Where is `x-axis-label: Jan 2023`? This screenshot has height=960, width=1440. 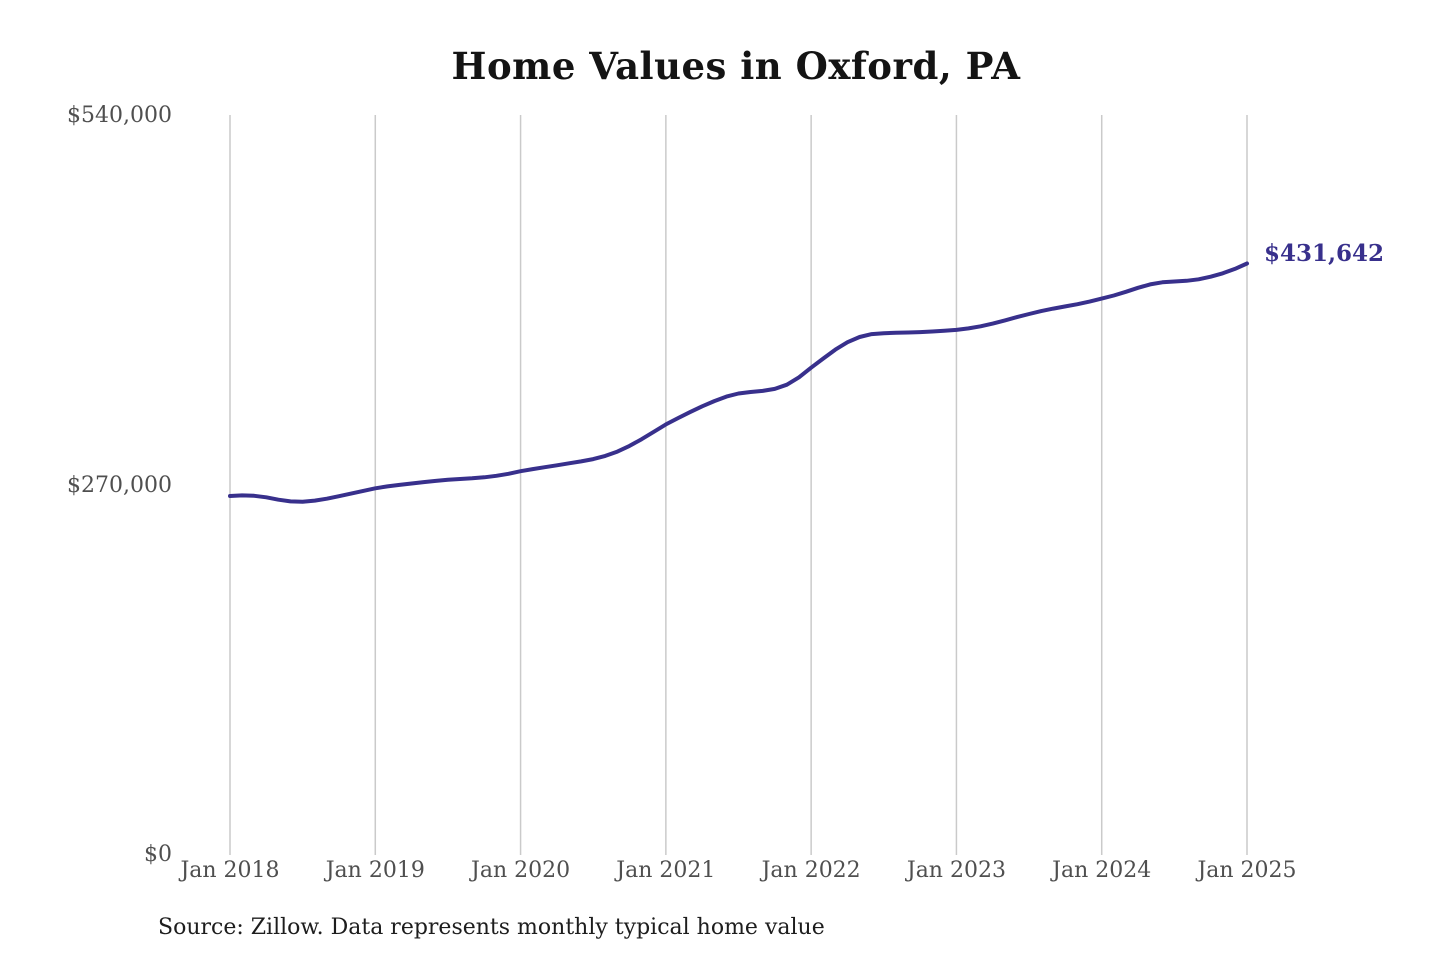
x-axis-label: Jan 2023 is located at coordinates (956, 870).